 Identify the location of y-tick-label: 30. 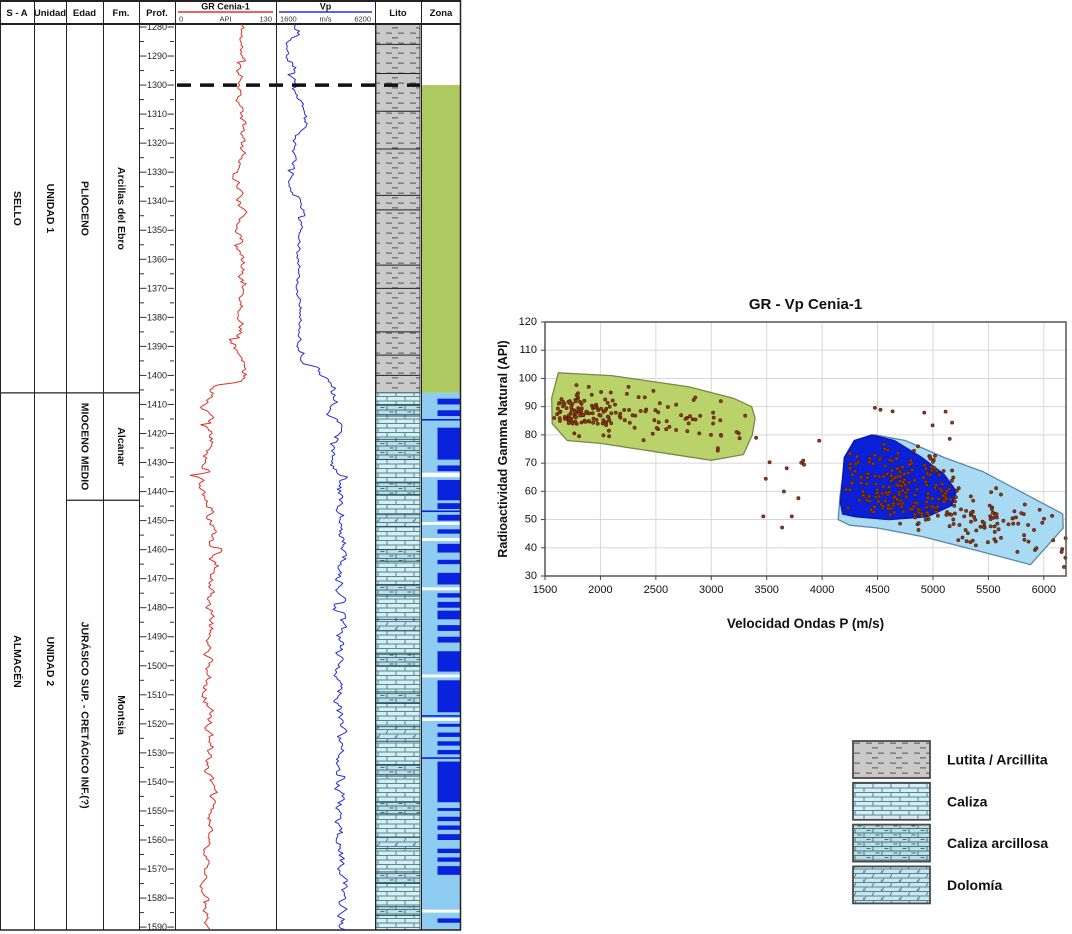
(531, 576).